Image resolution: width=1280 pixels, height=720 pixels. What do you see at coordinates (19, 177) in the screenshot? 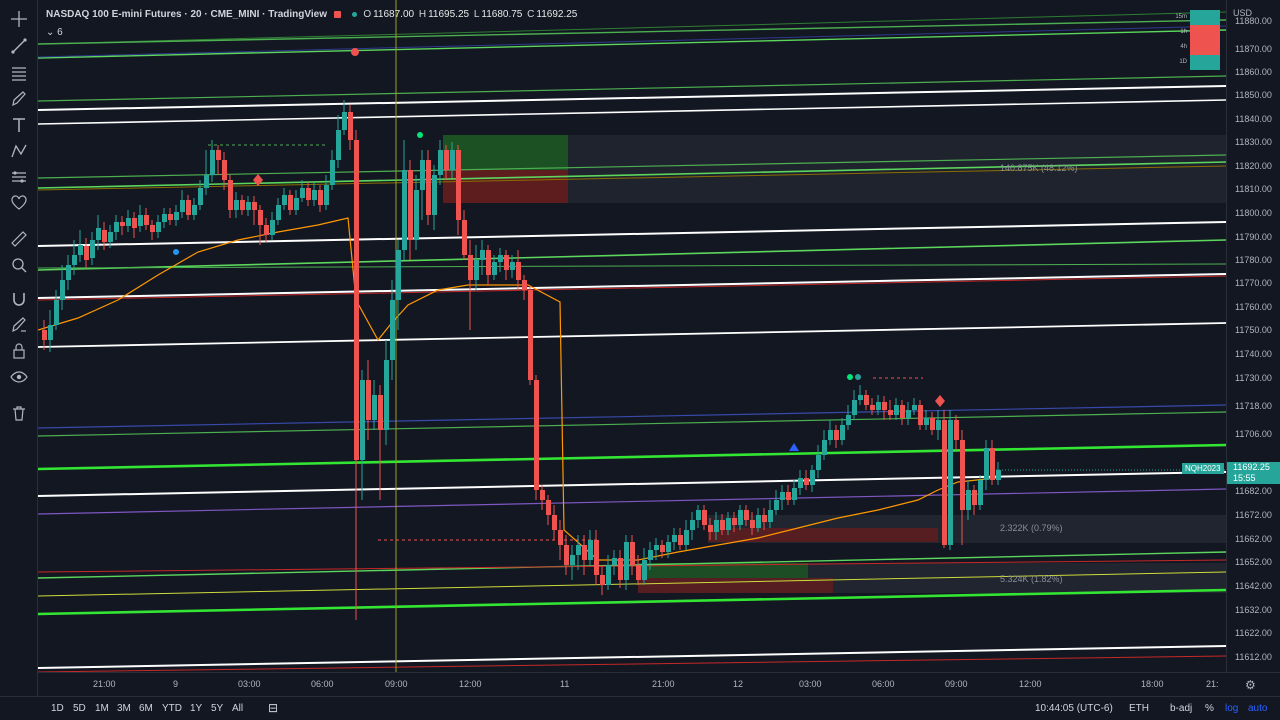
I see `prediction-icon` at bounding box center [19, 177].